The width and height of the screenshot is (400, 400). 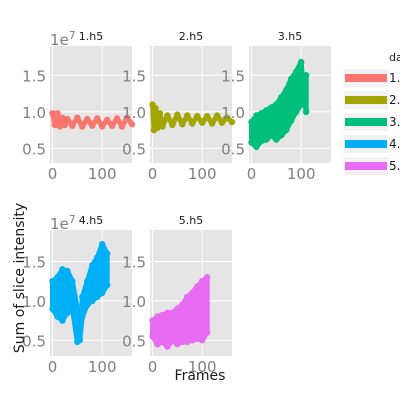 What do you see at coordinates (177, 293) in the screenshot?
I see `facet-panel: 5.h5 0.5 1.0 1.5 0 100` at bounding box center [177, 293].